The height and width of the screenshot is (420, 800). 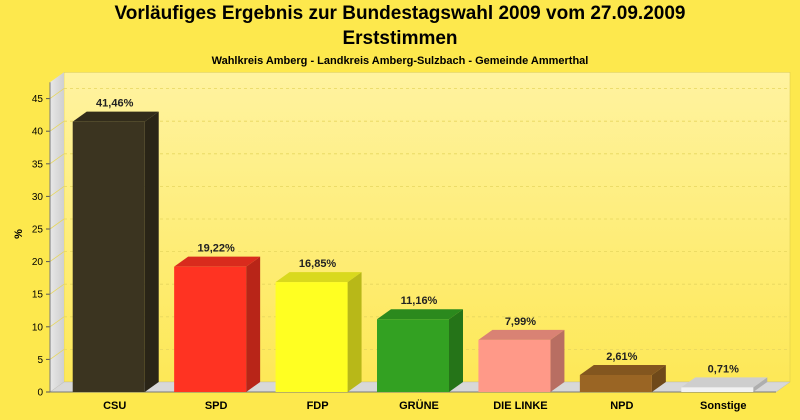 I want to click on y-tick-label: 40, so click(x=38, y=132).